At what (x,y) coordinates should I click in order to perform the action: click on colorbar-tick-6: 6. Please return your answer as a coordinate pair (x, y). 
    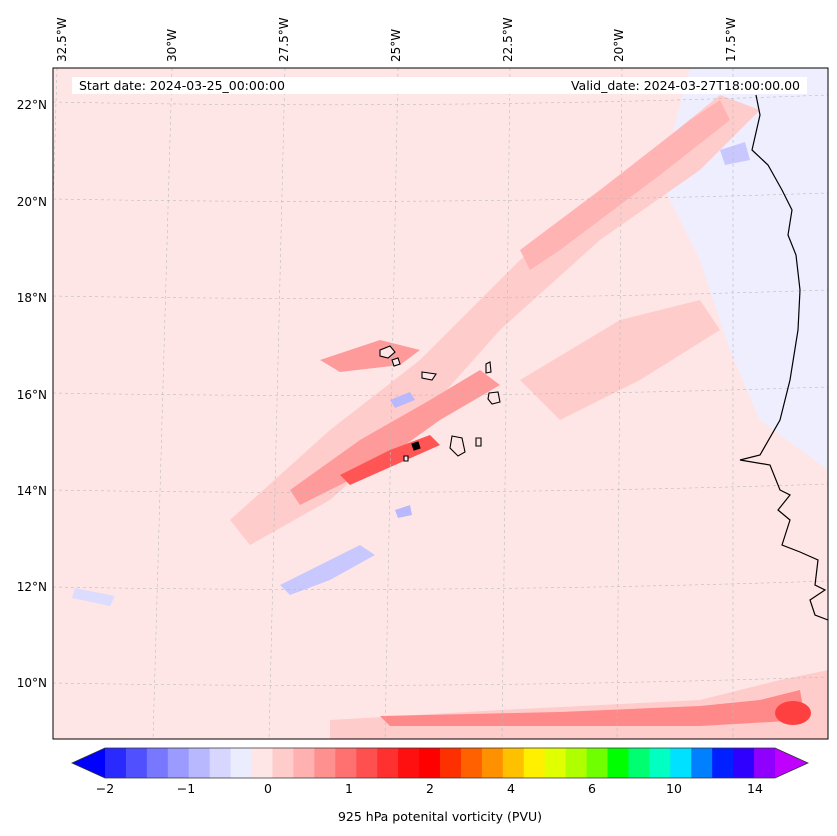
    Looking at the image, I should click on (592, 788).